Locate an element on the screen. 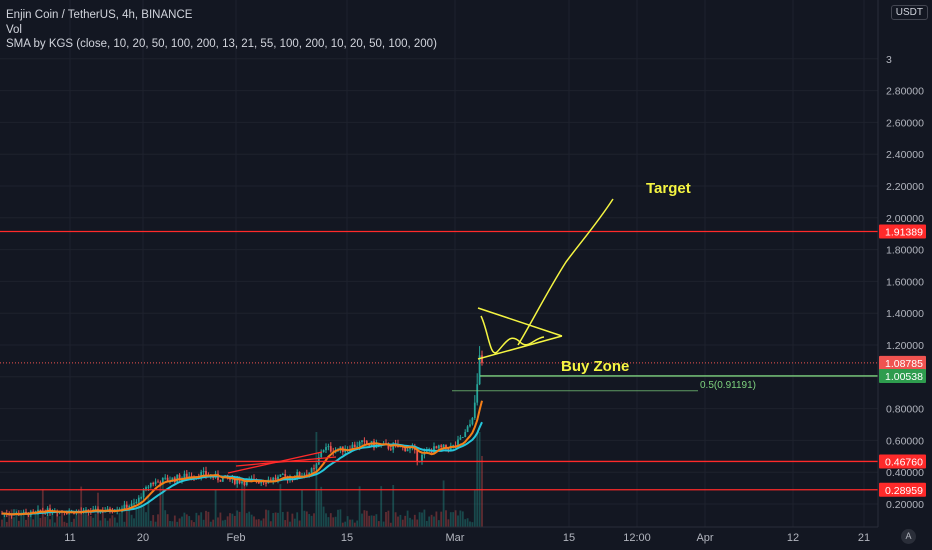 The image size is (932, 550). volume-bars is located at coordinates (242, 479).